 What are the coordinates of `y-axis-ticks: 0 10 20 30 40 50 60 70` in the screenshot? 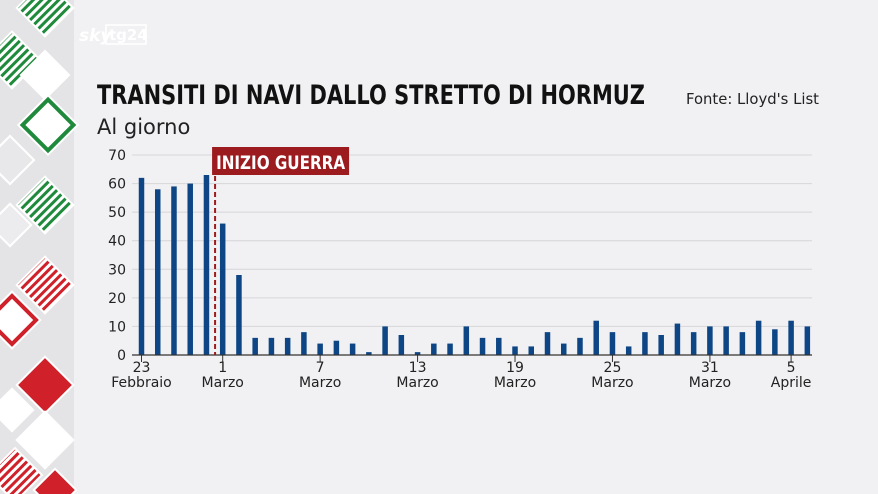 It's located at (117, 256).